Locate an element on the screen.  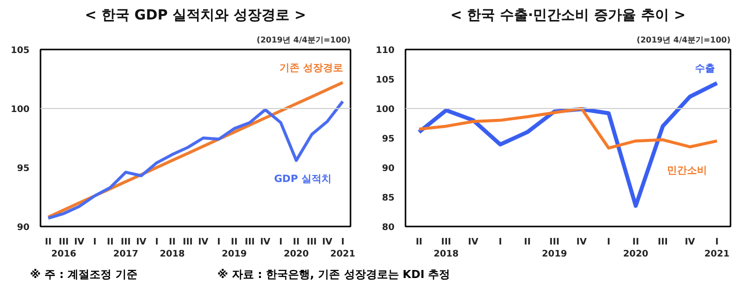
text: ※ 자료 : 한국은행, 기존 성장경로는 KDI 추정 is located at coordinates (333, 274).